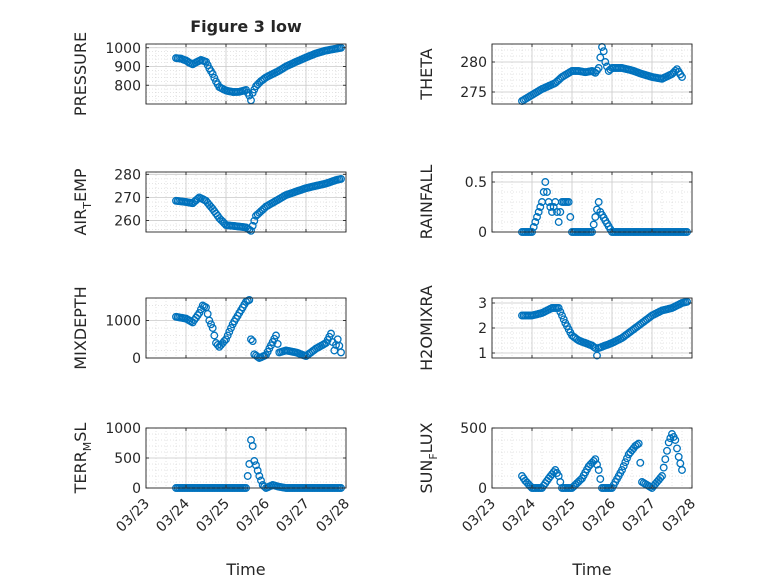  I want to click on y-tick-label: 3, so click(482, 304).